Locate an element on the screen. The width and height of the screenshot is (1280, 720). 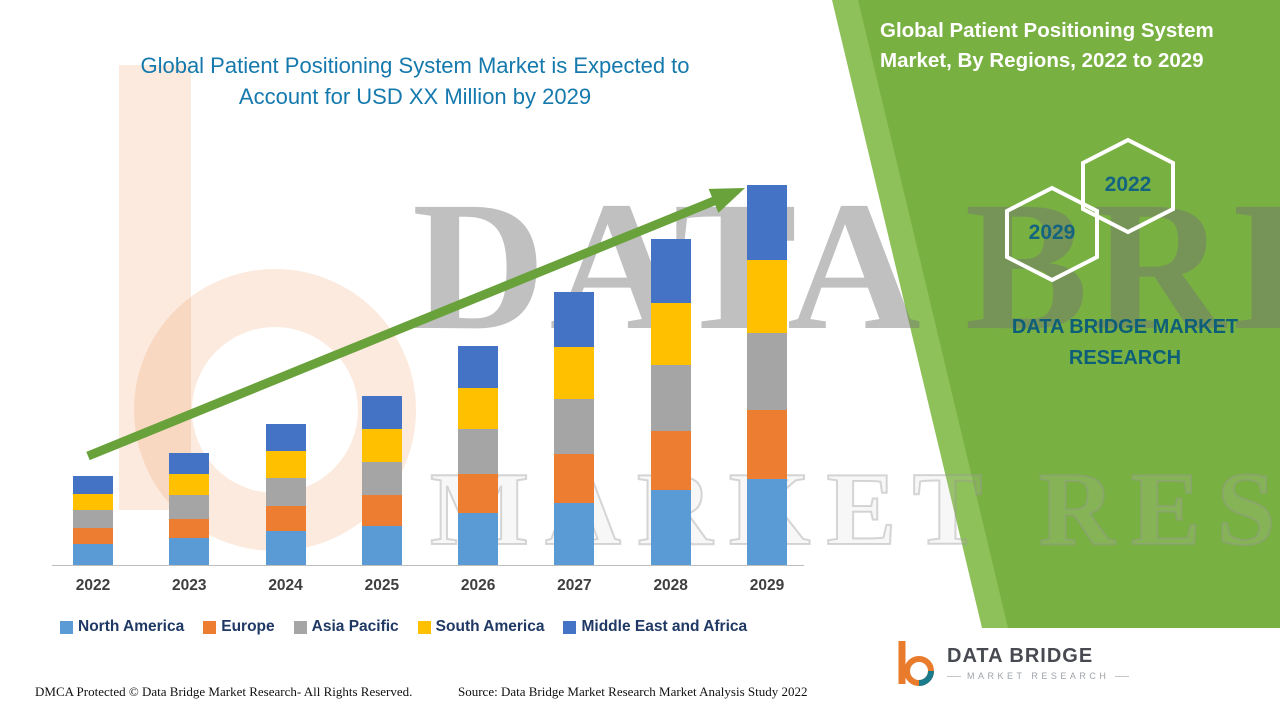
chart-title-line2: Account for USD XX Million by 2029 is located at coordinates (415, 96).